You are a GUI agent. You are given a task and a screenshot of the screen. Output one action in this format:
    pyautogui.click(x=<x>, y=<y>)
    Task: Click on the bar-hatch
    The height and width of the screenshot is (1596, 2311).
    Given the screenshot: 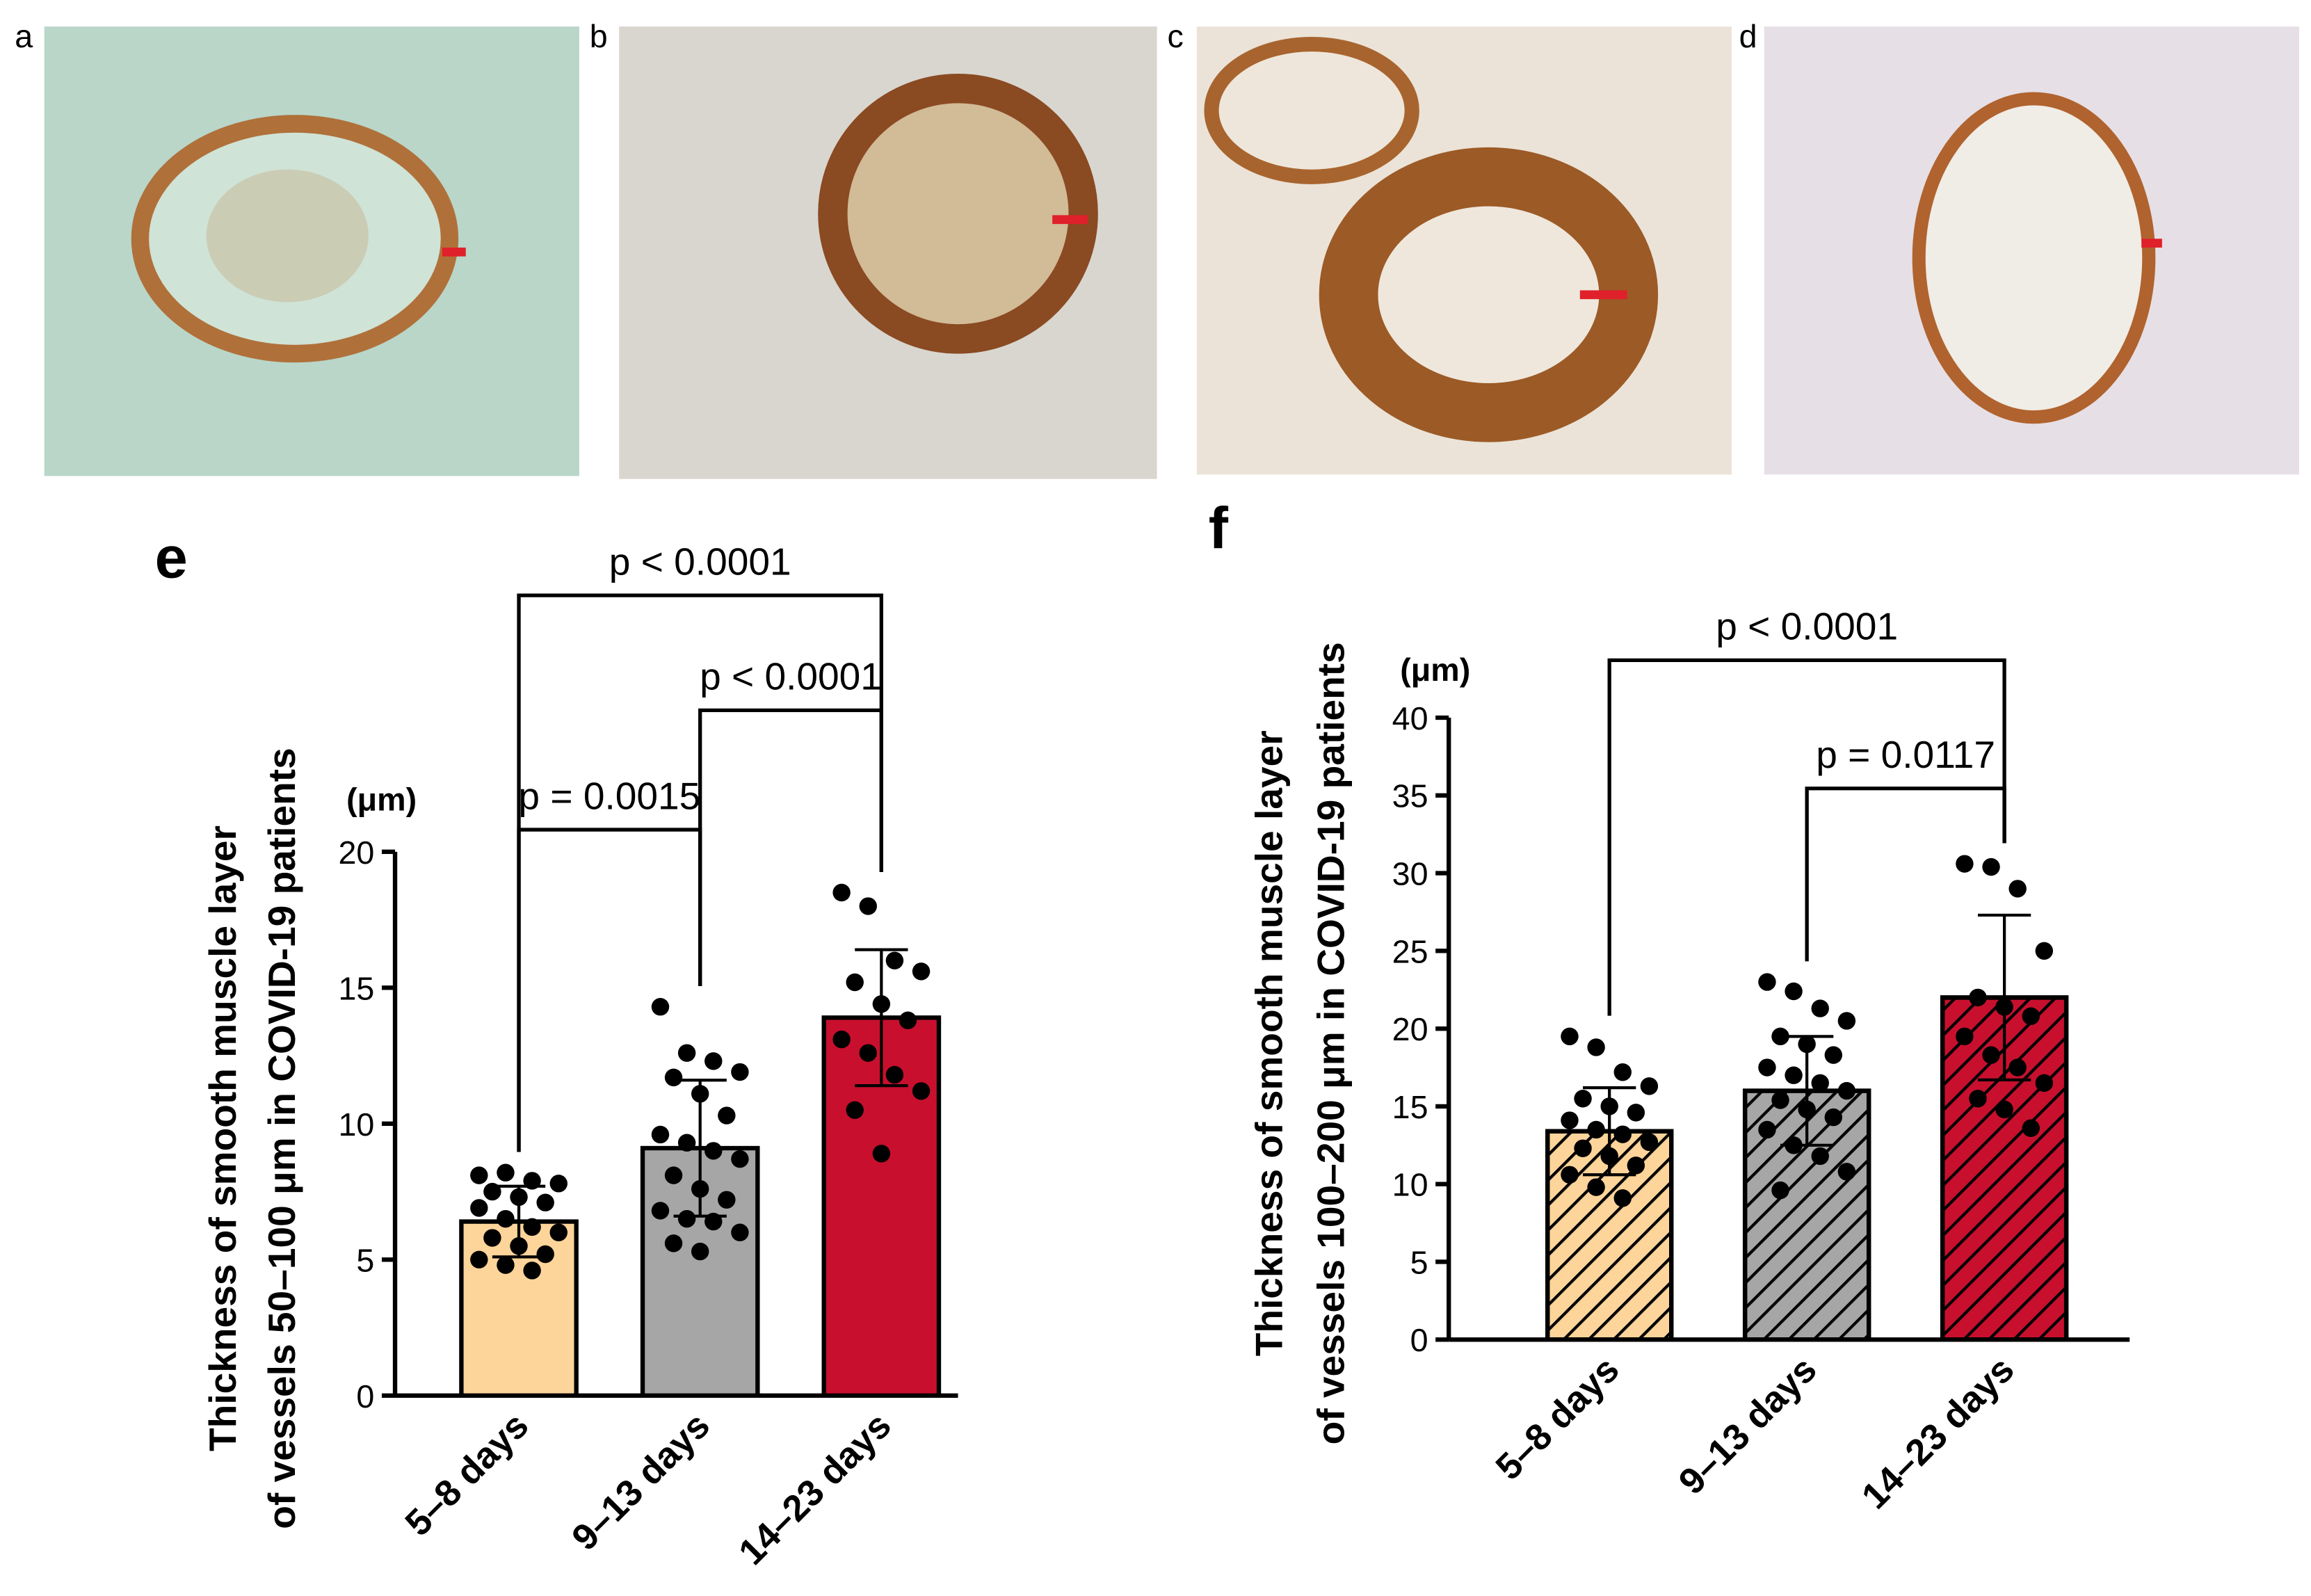 What is the action you would take?
    pyautogui.click(x=2004, y=1168)
    